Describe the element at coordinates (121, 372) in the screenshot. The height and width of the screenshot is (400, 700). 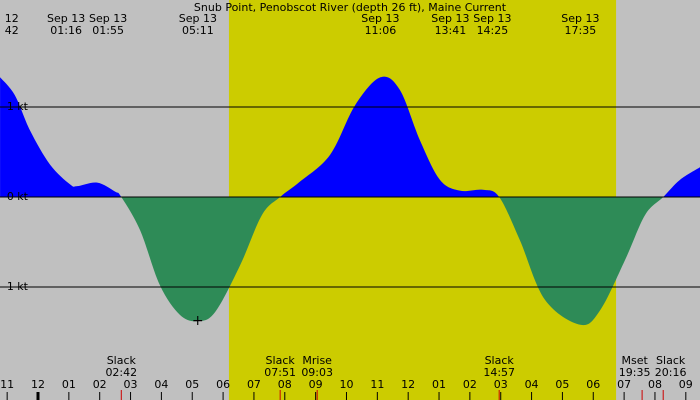
I see `event-time: 02:42` at that location.